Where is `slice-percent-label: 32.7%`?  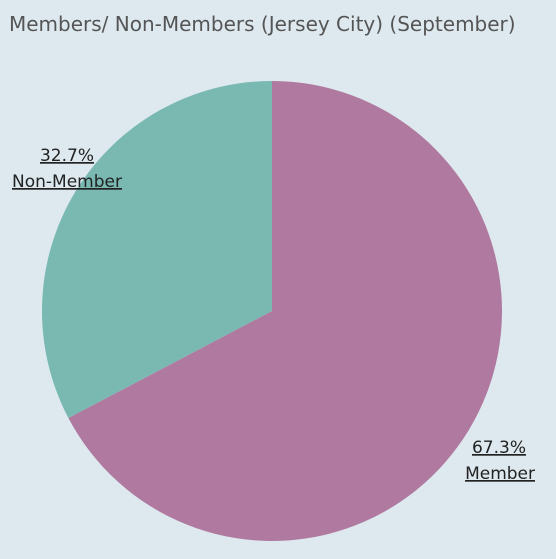
slice-percent-label: 32.7% is located at coordinates (67, 156).